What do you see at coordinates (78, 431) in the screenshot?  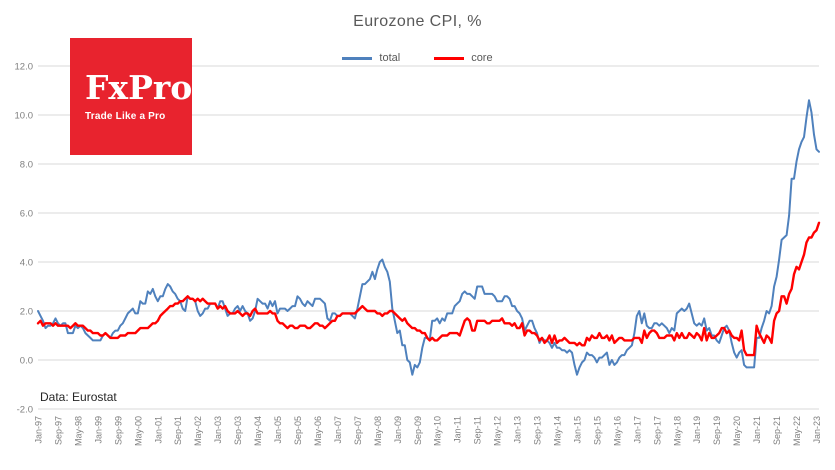 I see `x-axis-label: May-98` at bounding box center [78, 431].